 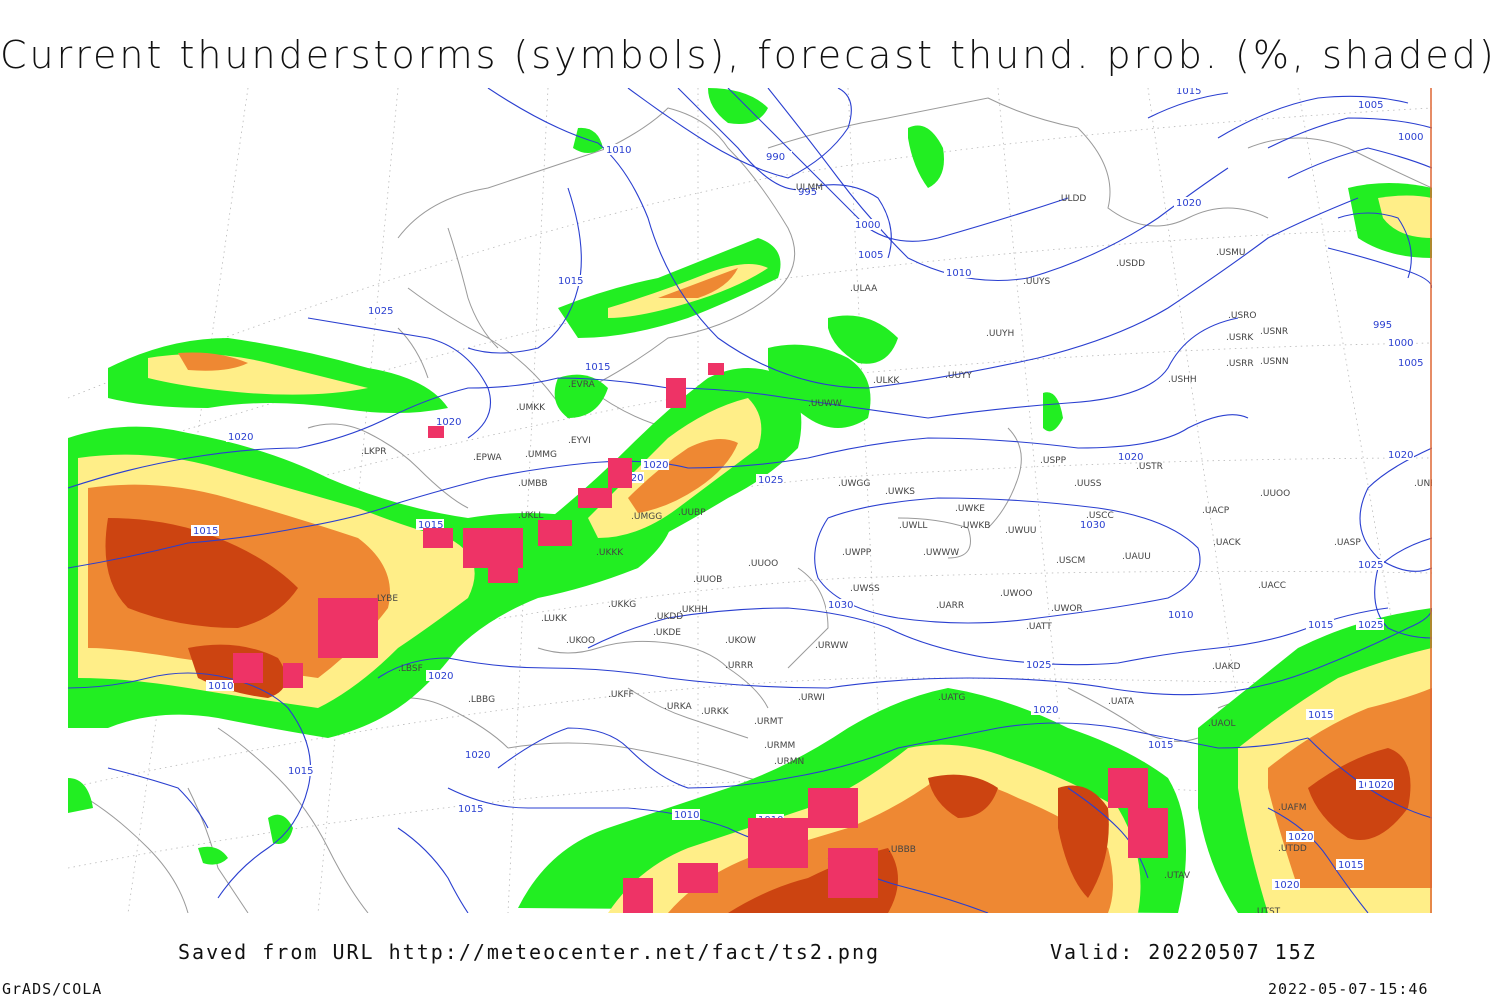 I want to click on isobar-label: 1030, so click(x=840, y=605).